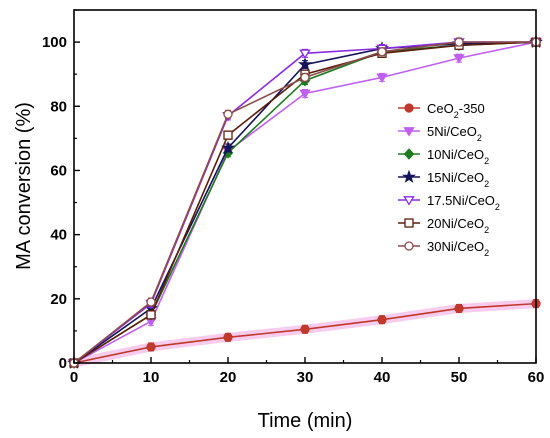  I want to click on x-tick-label: 20, so click(228, 377).